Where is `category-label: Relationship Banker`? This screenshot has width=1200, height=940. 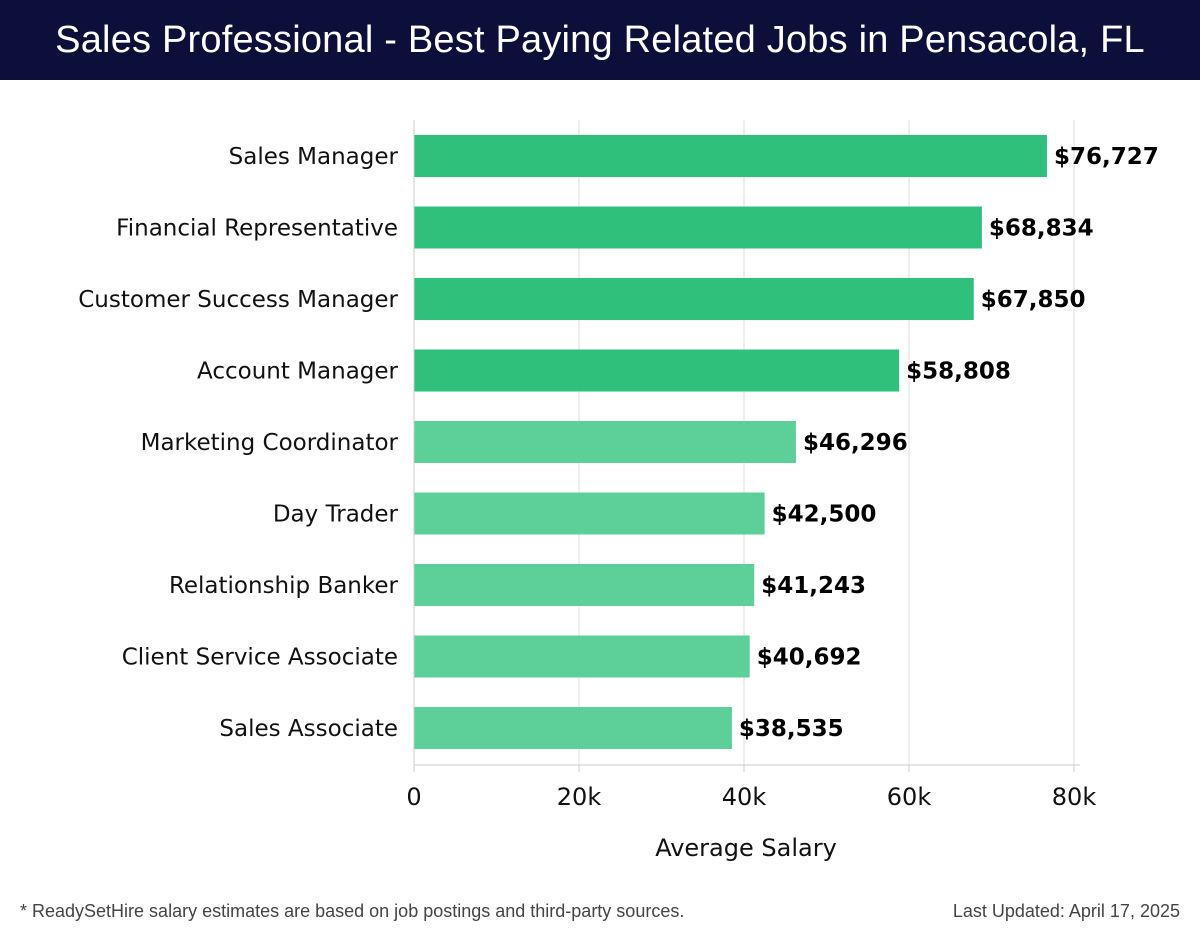 category-label: Relationship Banker is located at coordinates (284, 586).